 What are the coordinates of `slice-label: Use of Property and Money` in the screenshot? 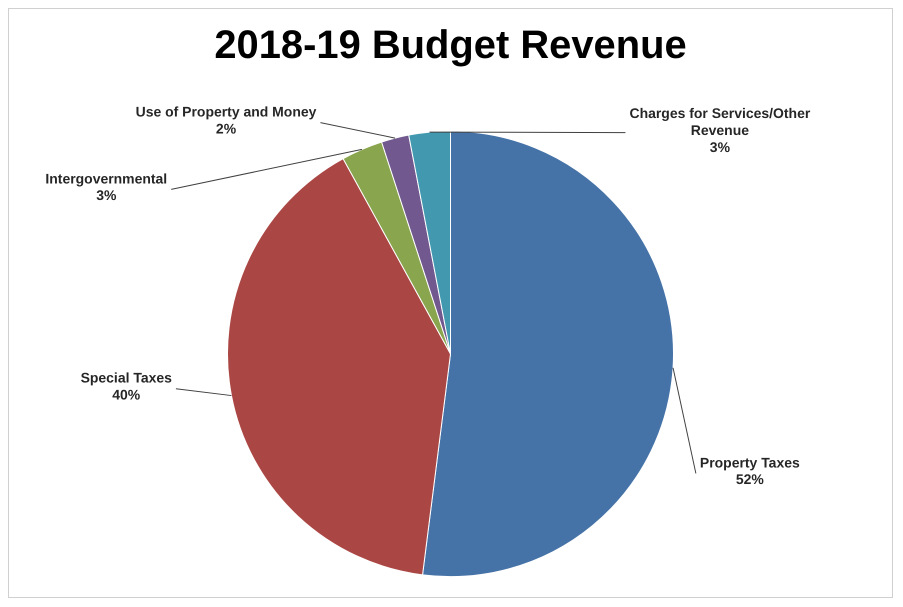 It's located at (226, 112).